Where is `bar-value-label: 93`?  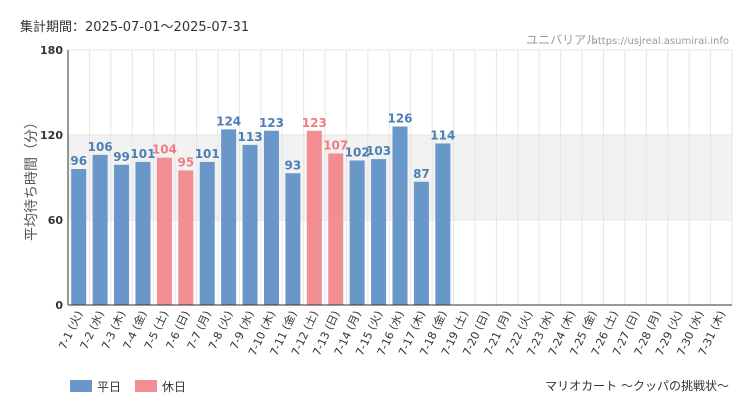
bar-value-label: 93 is located at coordinates (293, 165).